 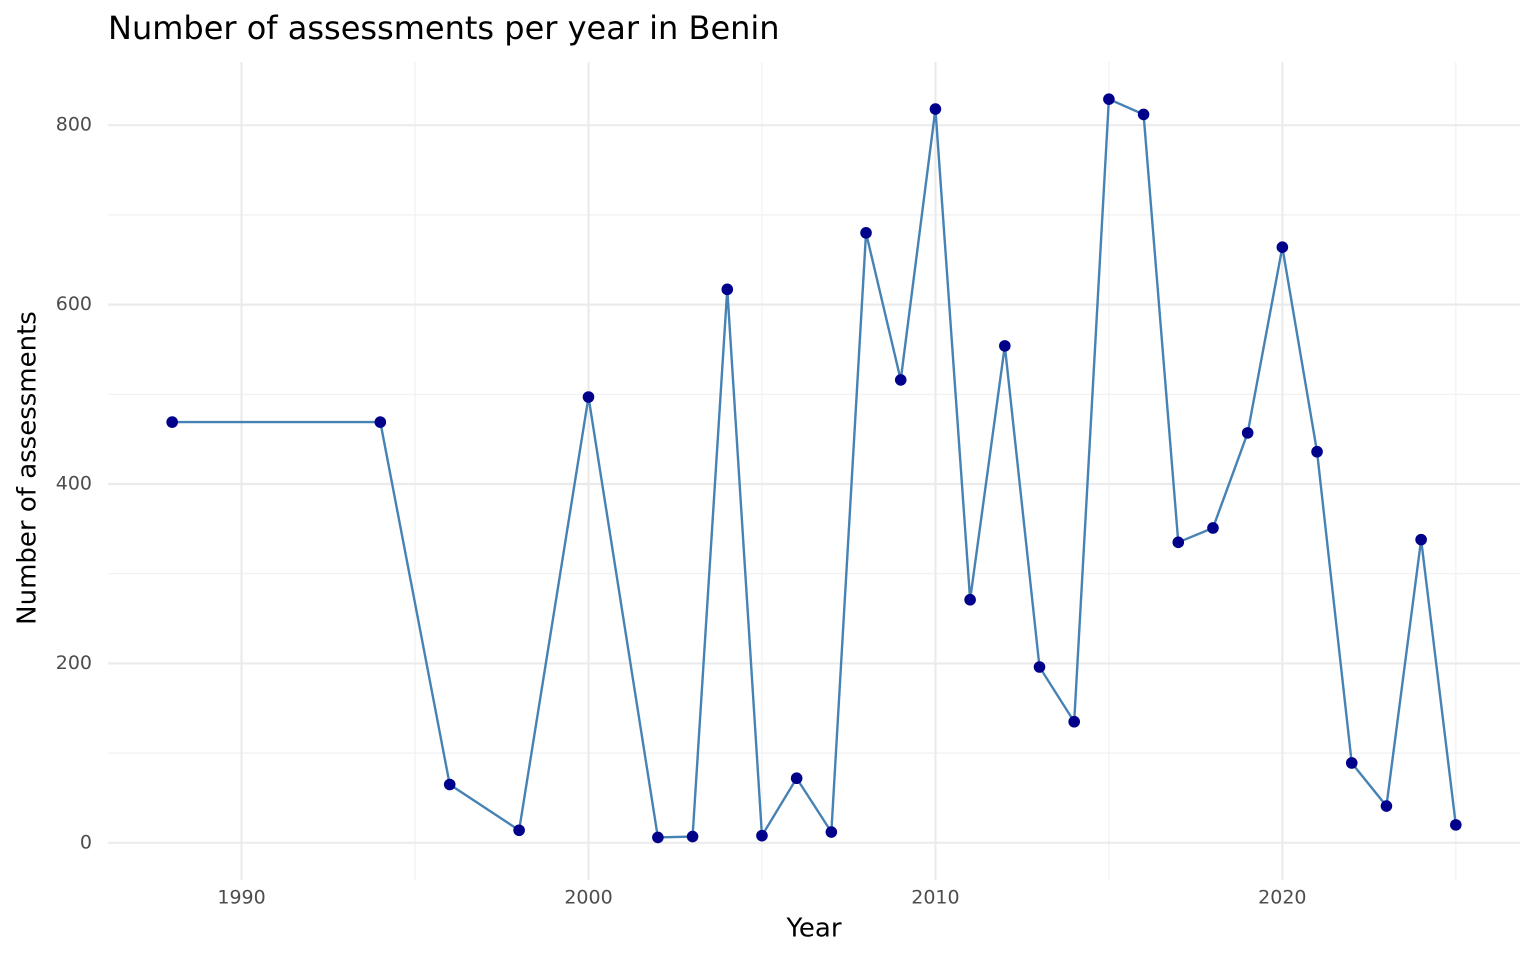 I want to click on y-tick-label: 400, so click(x=74, y=484).